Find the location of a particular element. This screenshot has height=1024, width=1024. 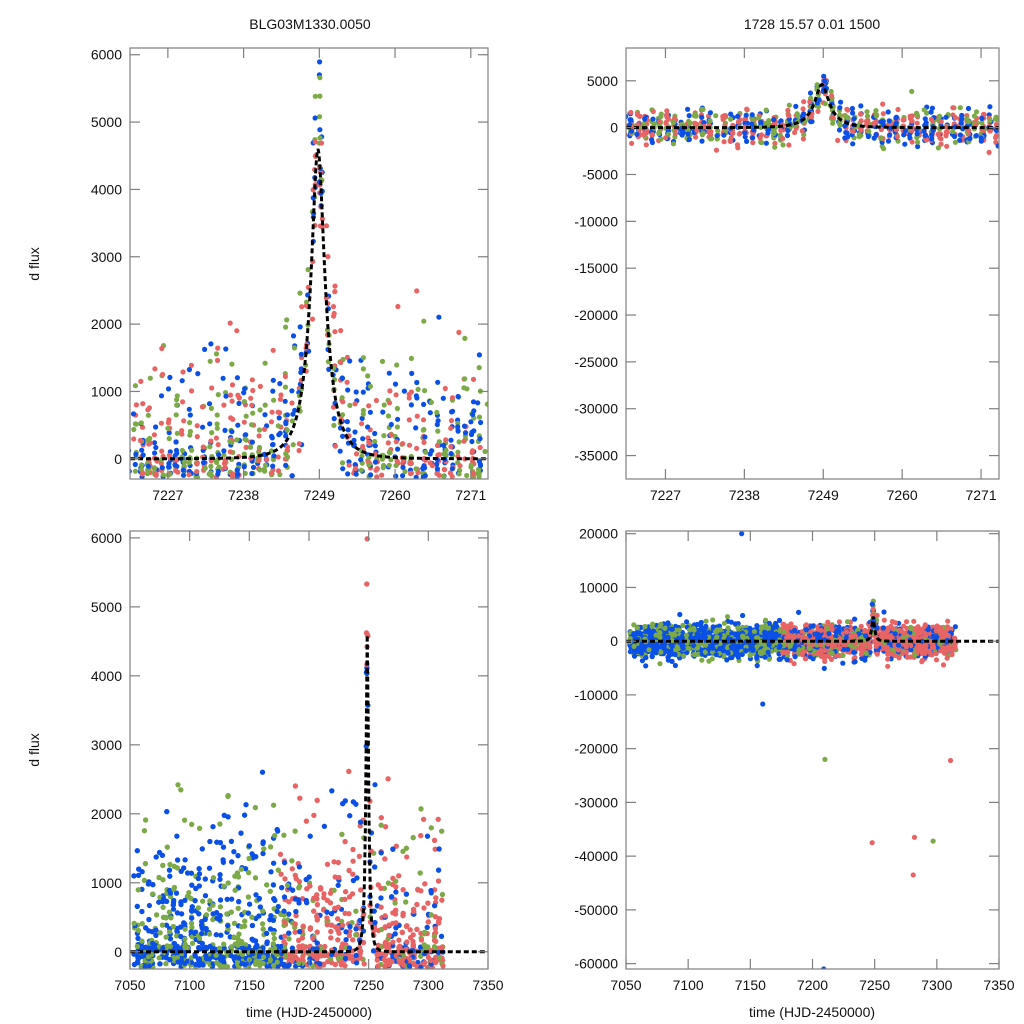

x-tick-label: 7227 is located at coordinates (167, 495).